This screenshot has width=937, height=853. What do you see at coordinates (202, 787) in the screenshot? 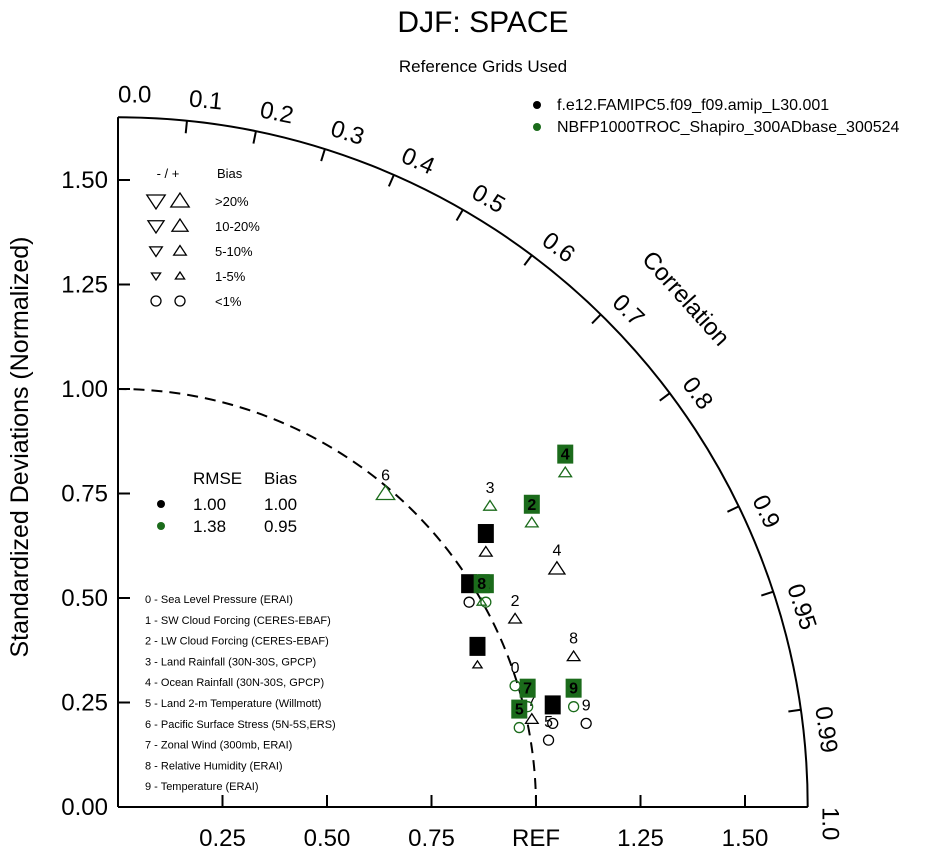
I see `variable-list-item: 9 - Temperature (ERAI)` at bounding box center [202, 787].